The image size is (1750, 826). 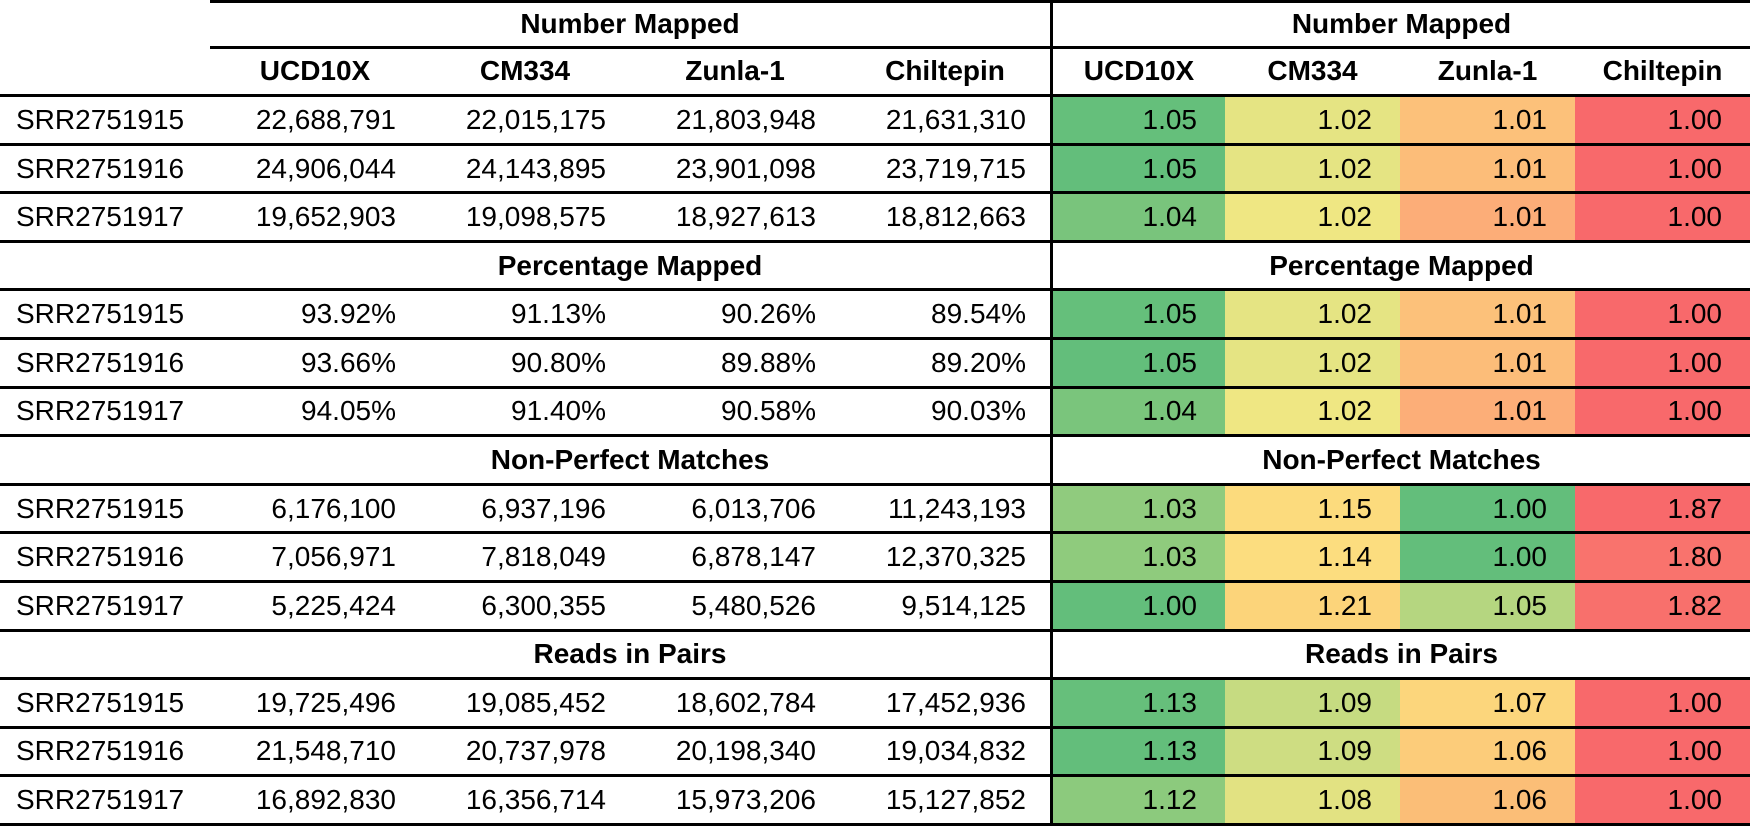 What do you see at coordinates (1400, 656) in the screenshot?
I see `section-title-right: Reads in Pairs` at bounding box center [1400, 656].